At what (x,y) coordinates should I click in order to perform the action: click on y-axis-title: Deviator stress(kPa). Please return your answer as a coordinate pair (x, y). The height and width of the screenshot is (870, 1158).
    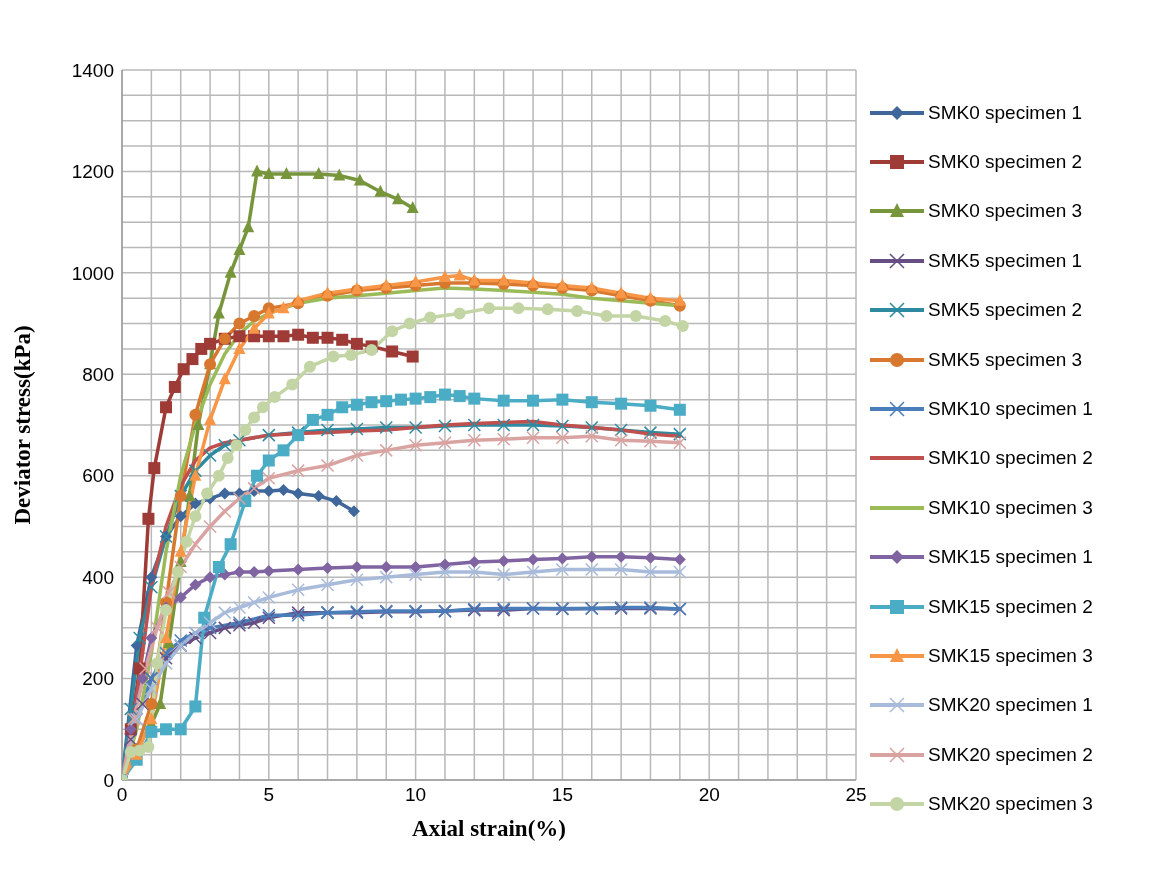
    Looking at the image, I should click on (23, 425).